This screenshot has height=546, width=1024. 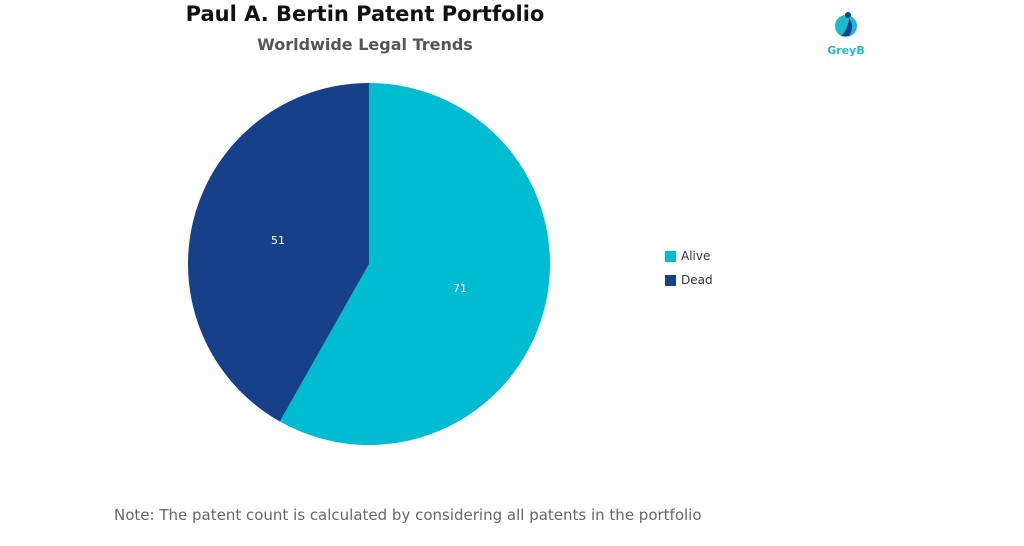 I want to click on legend-label-dead: Dead, so click(x=697, y=280).